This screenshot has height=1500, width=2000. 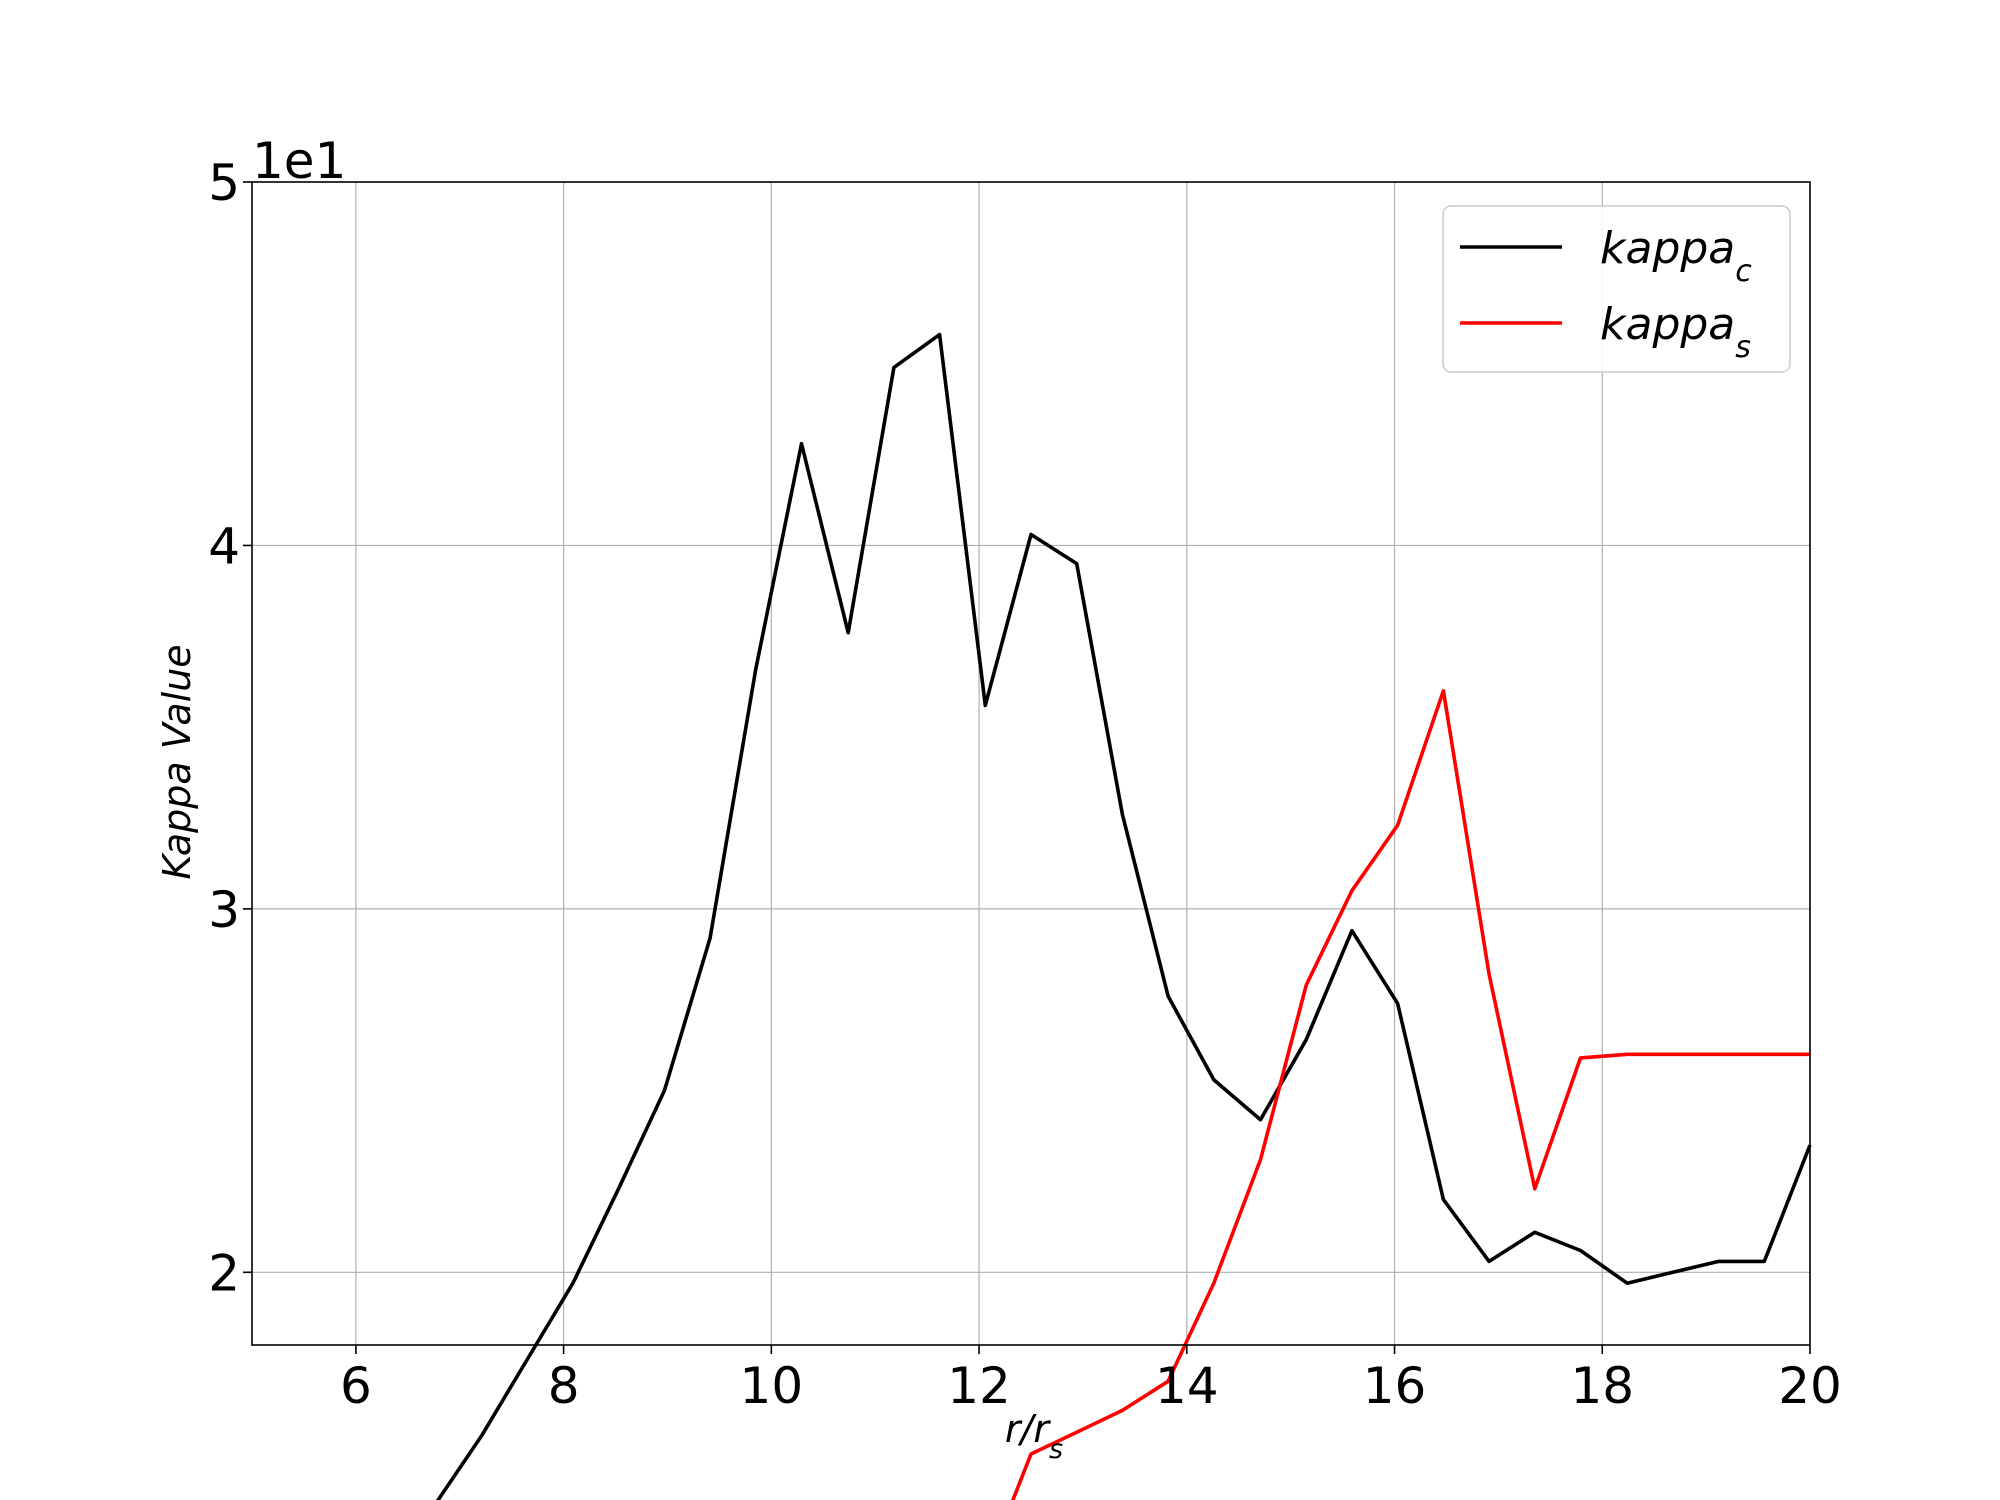 I want to click on y-tick-label: 5, so click(x=224, y=183).